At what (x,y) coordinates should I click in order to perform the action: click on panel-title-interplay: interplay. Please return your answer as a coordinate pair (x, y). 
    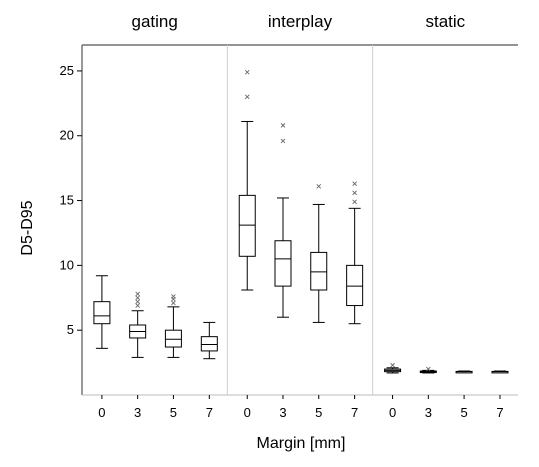
    Looking at the image, I should click on (300, 21).